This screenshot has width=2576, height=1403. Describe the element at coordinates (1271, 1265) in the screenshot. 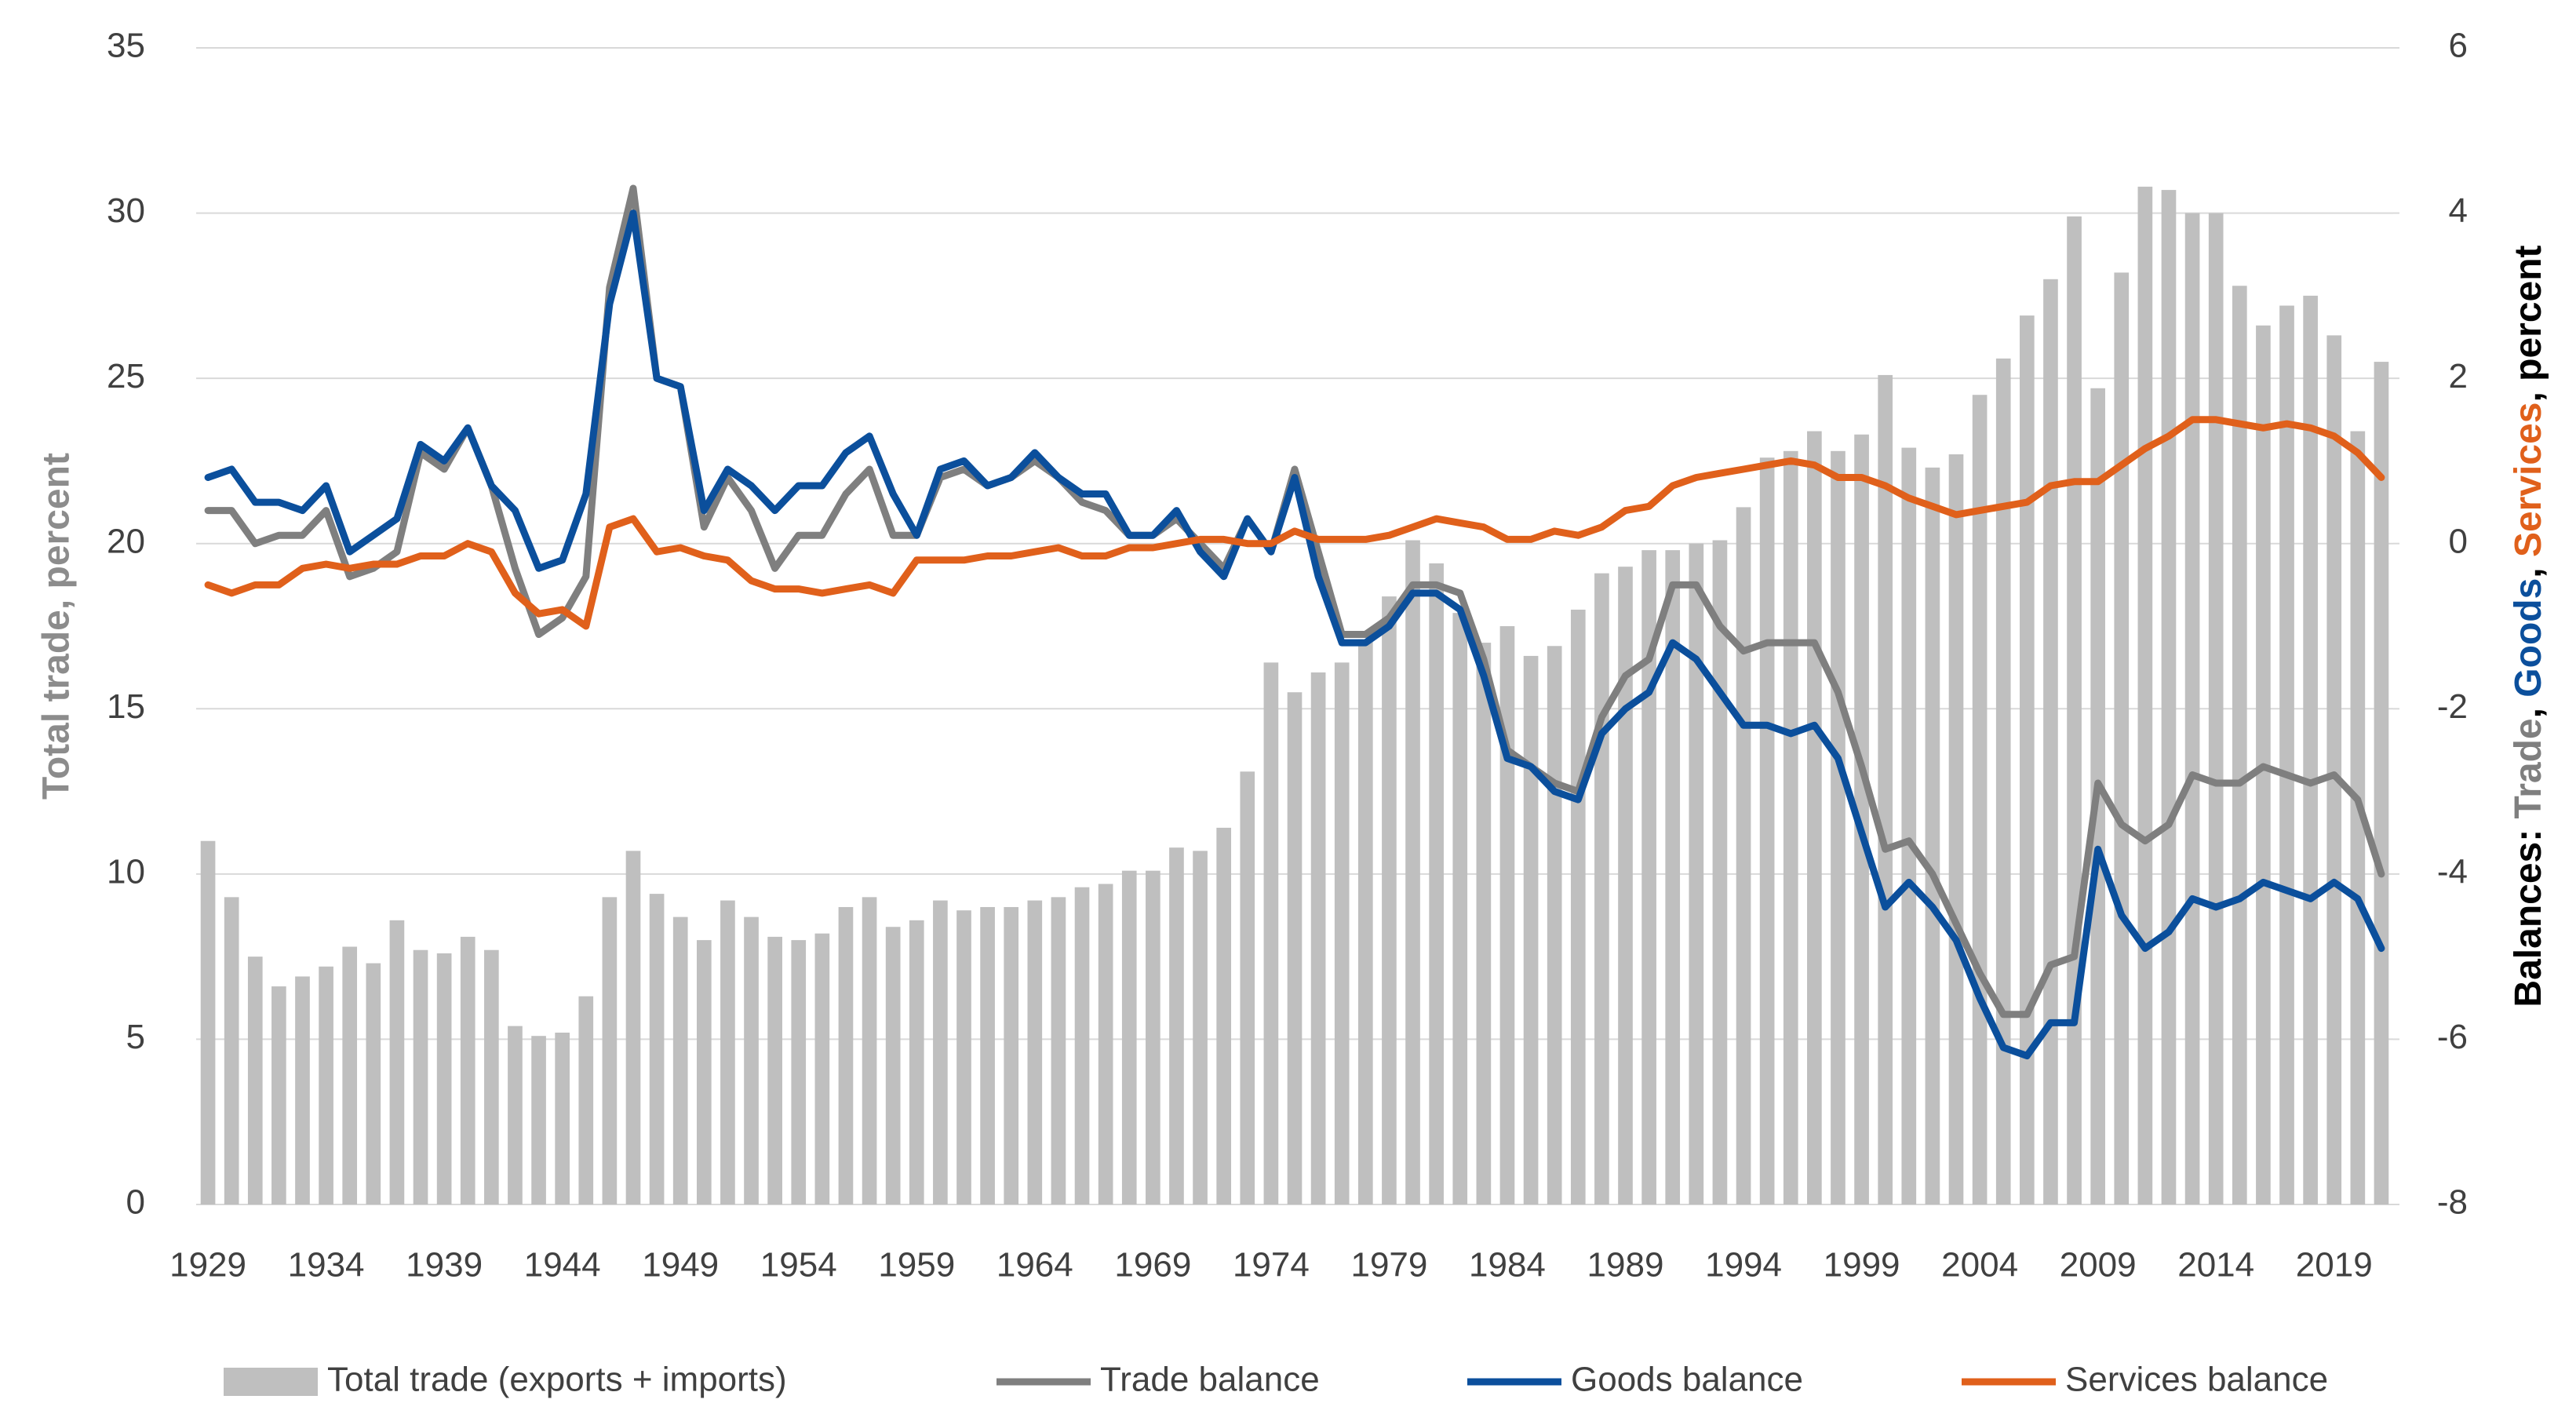

I see `x-tick-label: 1974` at that location.